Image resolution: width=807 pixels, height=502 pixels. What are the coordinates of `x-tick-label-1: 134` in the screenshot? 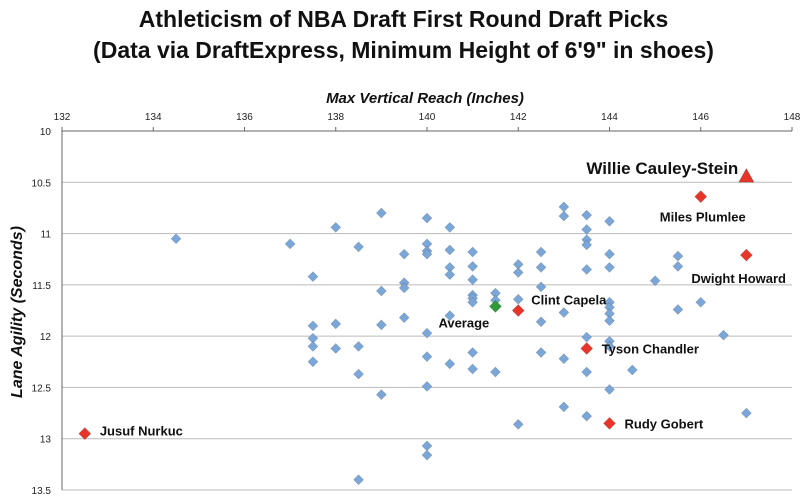 It's located at (153, 117).